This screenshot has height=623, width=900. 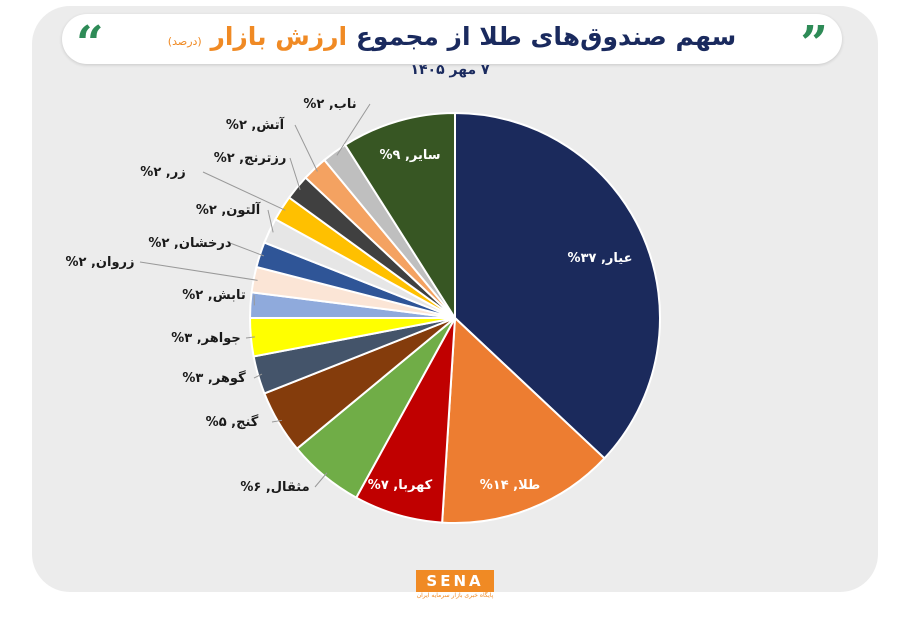 I want to click on date: ۷ مهر ۱۴۰۵, so click(x=450, y=70).